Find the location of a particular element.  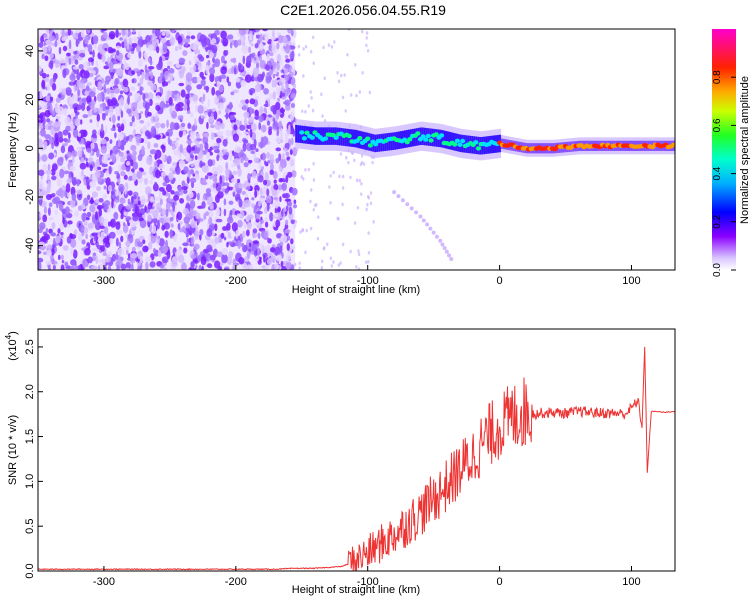

secondary-track-point is located at coordinates (402, 200).